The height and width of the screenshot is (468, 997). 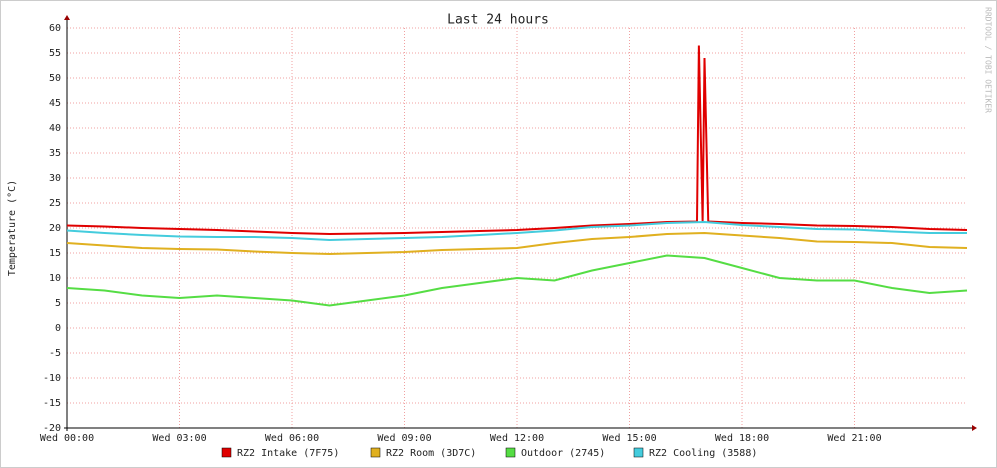 I want to click on y-tick-label: -15, so click(x=52, y=403).